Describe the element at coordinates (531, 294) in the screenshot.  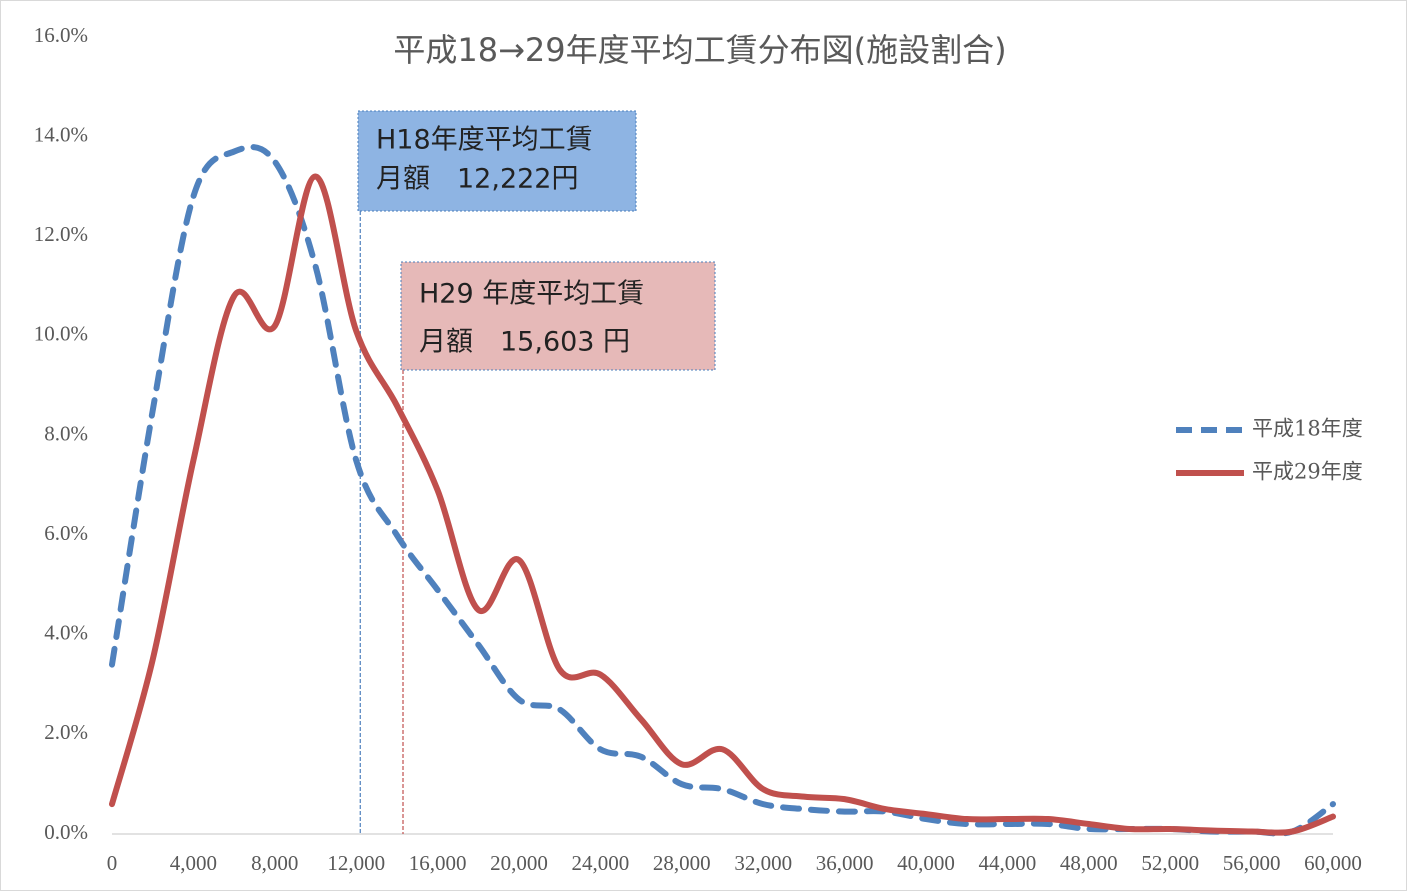
I see `annotation-text: H29 年度平均工賃` at that location.